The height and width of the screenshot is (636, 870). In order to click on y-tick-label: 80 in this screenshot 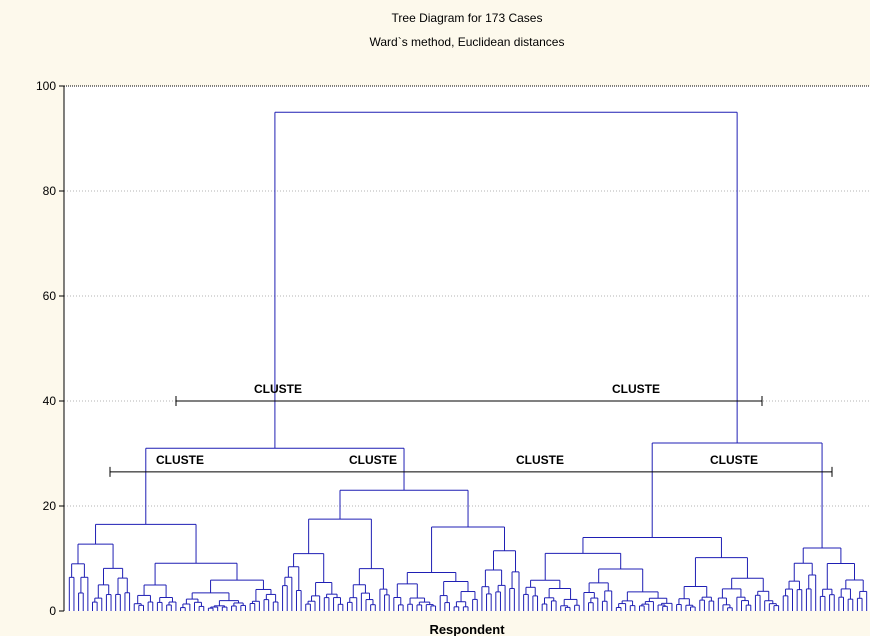, I will do `click(50, 191)`.